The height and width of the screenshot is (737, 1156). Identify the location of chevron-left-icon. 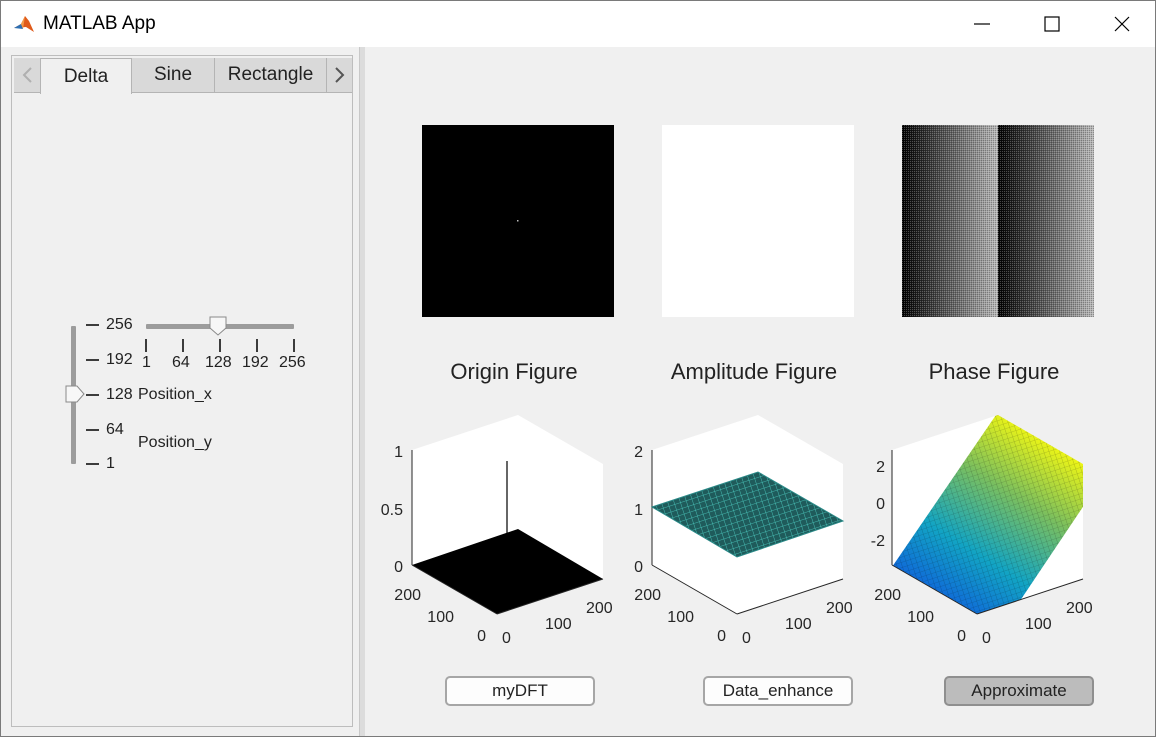
(27, 75).